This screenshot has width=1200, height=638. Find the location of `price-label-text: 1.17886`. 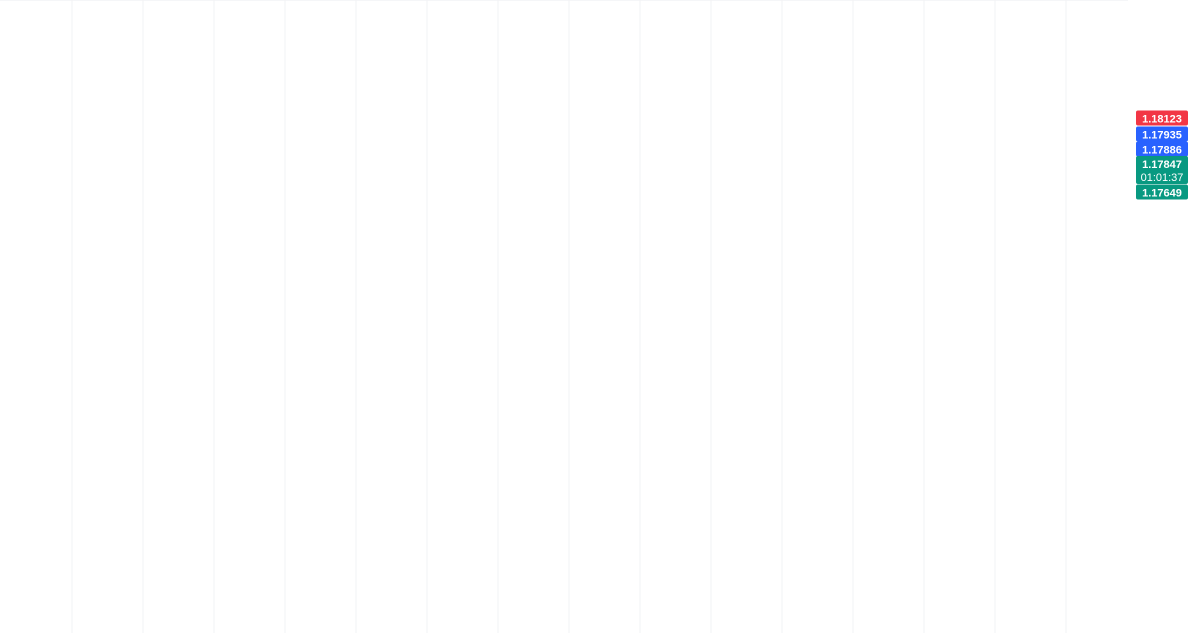

price-label-text: 1.17886 is located at coordinates (1162, 151).